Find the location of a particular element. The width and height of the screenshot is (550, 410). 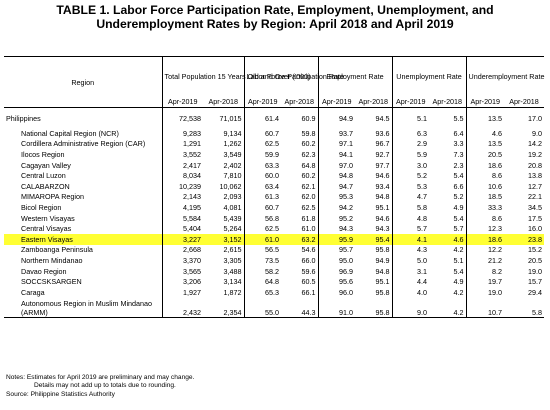

region-name: CALABARZON is located at coordinates (45, 186).